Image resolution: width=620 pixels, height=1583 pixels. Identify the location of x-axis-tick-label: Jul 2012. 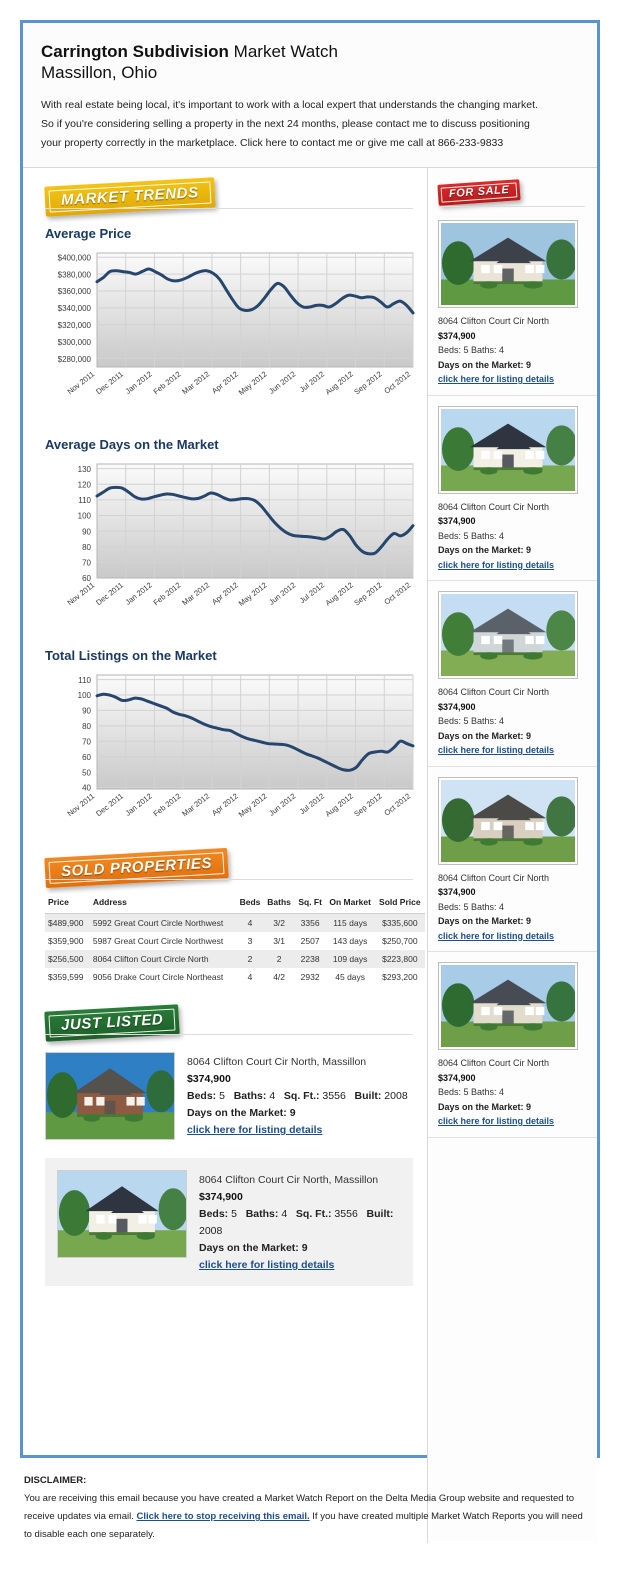
(312, 381).